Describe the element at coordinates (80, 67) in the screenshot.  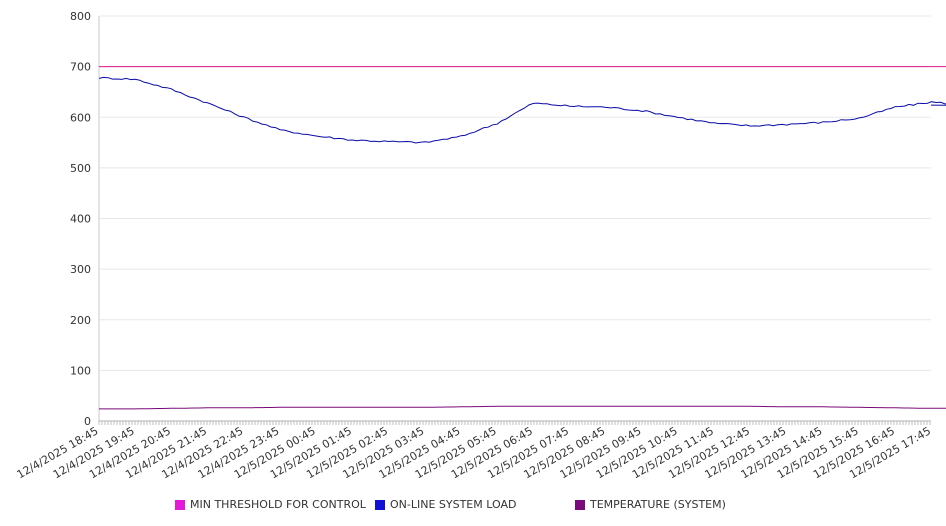
I see `y-tick-label-700: 700` at that location.